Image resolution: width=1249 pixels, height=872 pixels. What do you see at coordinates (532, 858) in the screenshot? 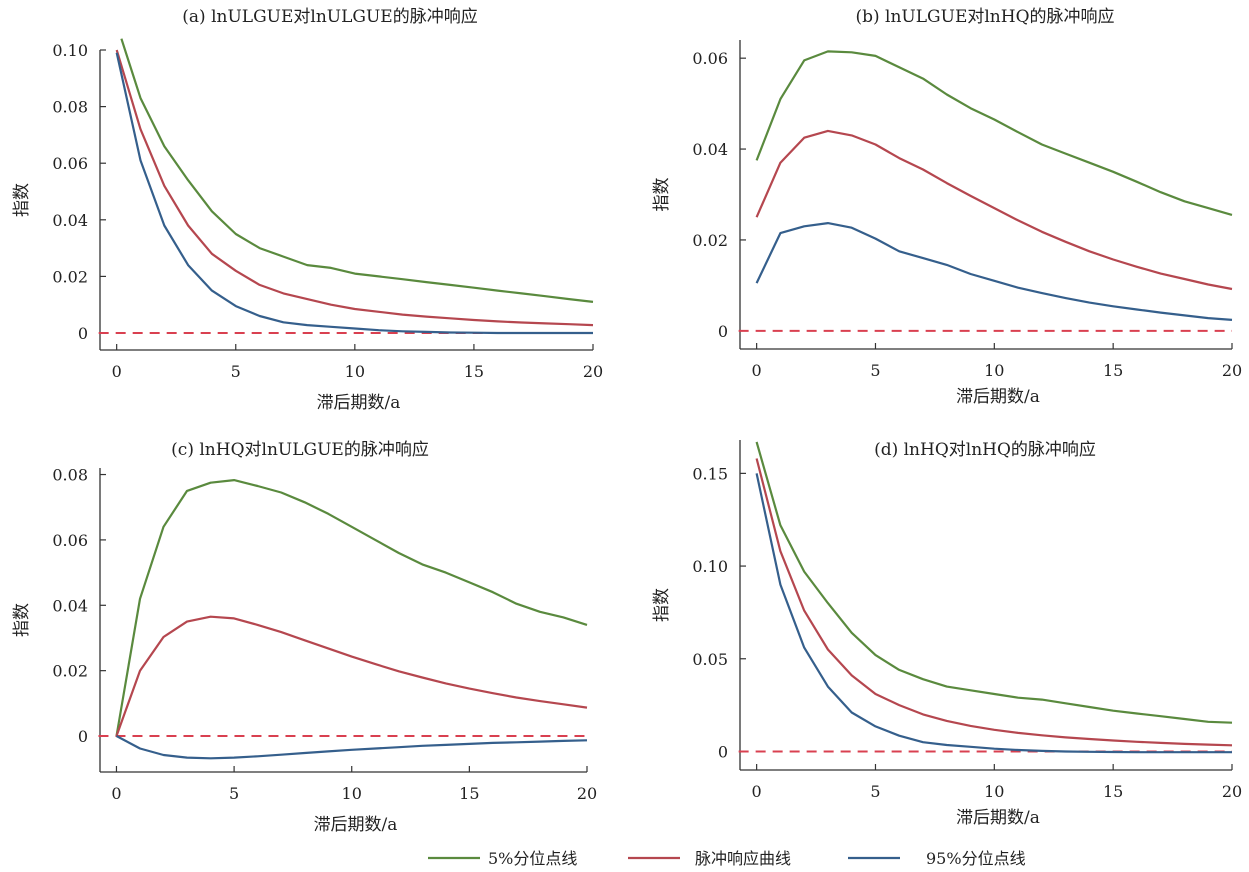
I see `legend-label: 5%分位点线` at bounding box center [532, 858].